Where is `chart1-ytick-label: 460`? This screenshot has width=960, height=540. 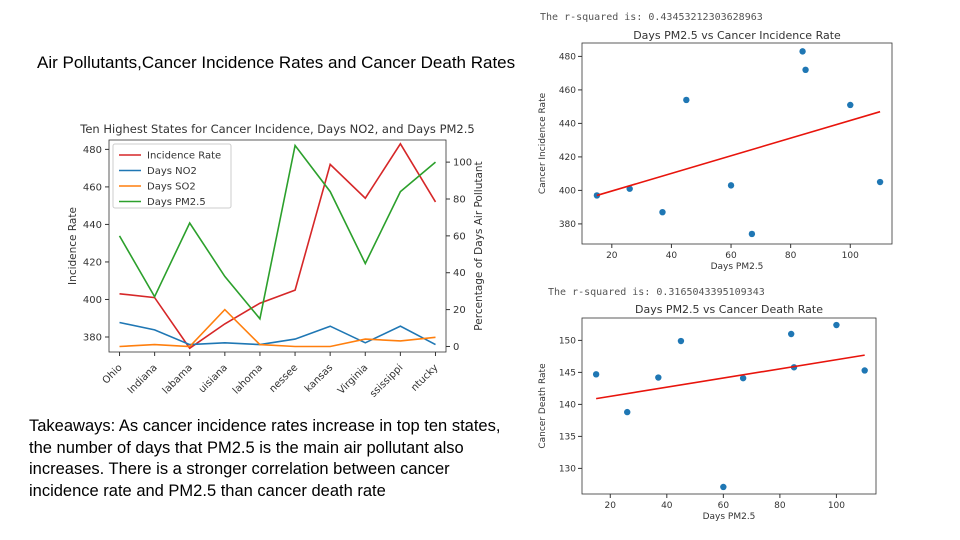 chart1-ytick-label: 460 is located at coordinates (92, 187).